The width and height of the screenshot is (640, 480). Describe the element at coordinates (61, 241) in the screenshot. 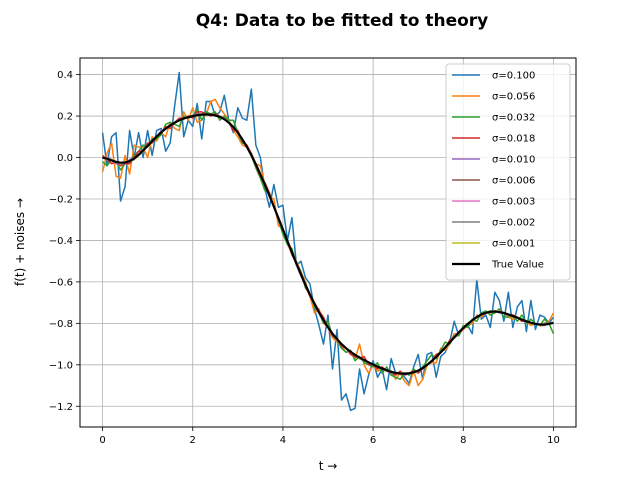

I see `y-tick-label: −0.4` at that location.